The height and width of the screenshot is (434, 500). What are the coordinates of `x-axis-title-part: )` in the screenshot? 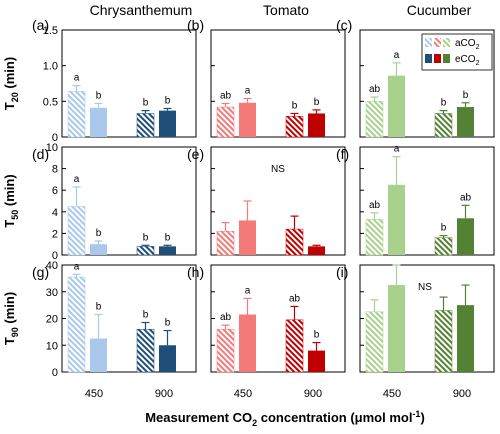 It's located at (422, 417).